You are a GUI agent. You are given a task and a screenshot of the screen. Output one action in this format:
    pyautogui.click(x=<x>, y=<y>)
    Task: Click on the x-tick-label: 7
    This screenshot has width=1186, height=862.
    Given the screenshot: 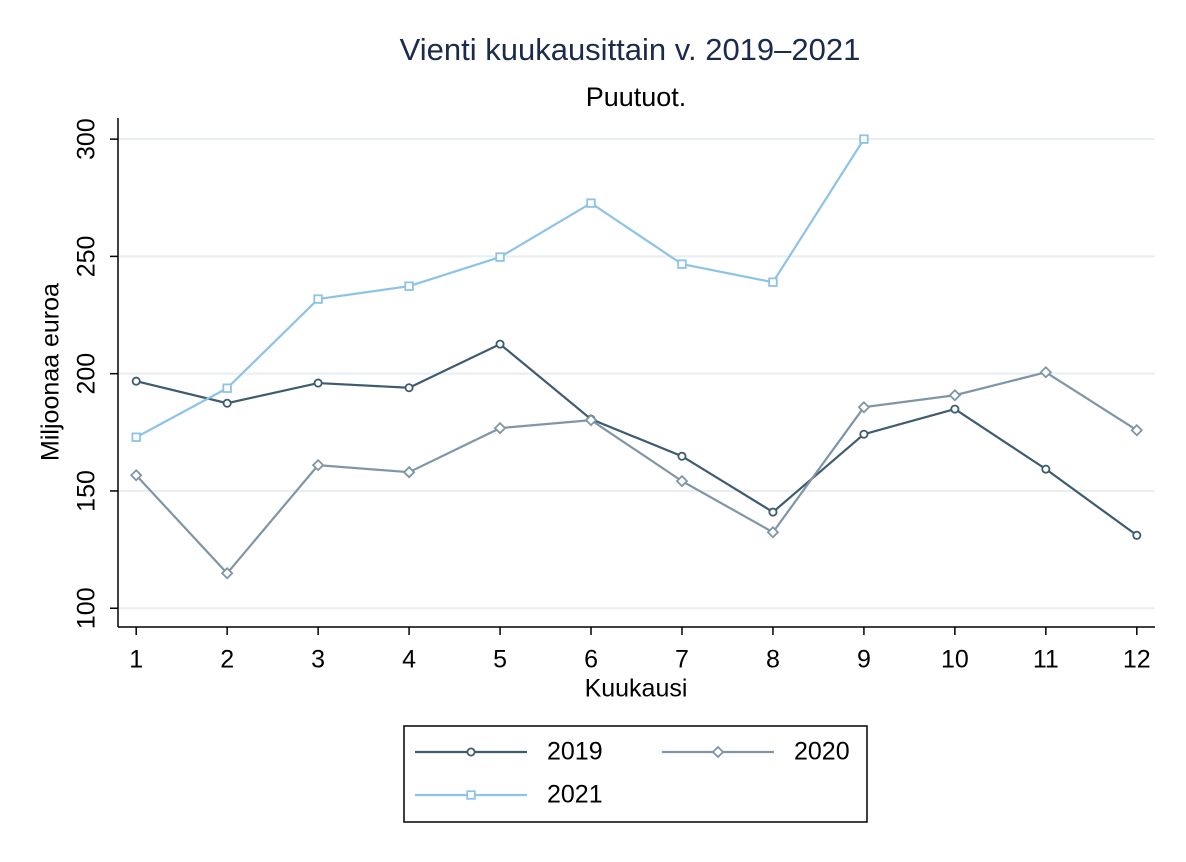 What is the action you would take?
    pyautogui.click(x=682, y=660)
    